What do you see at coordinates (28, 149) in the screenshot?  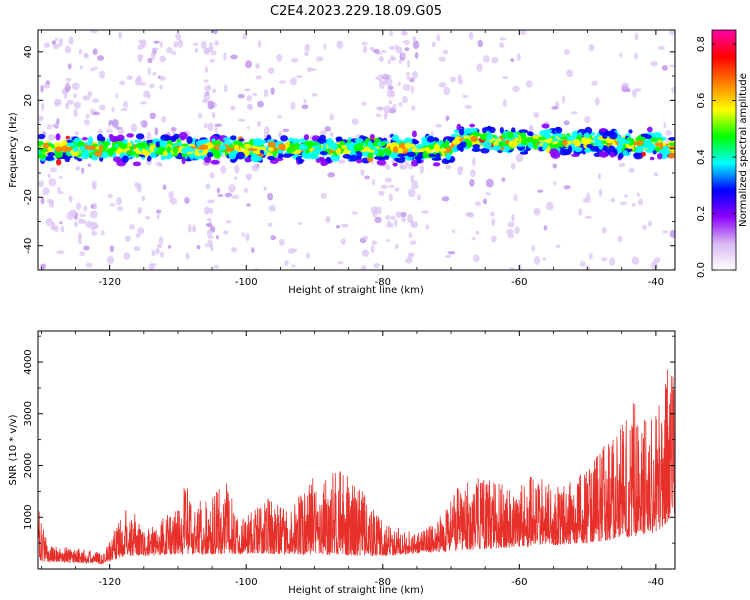 I see `y-tick-label: 0` at bounding box center [28, 149].